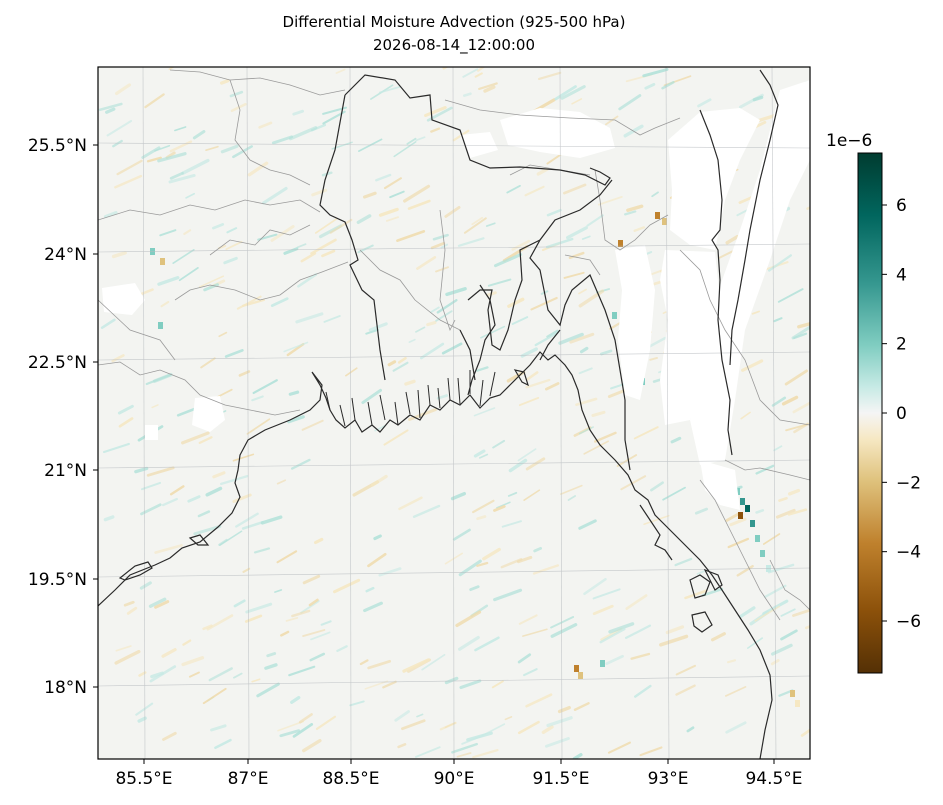  What do you see at coordinates (65, 471) in the screenshot?
I see `lat-label: 21°N` at bounding box center [65, 471].